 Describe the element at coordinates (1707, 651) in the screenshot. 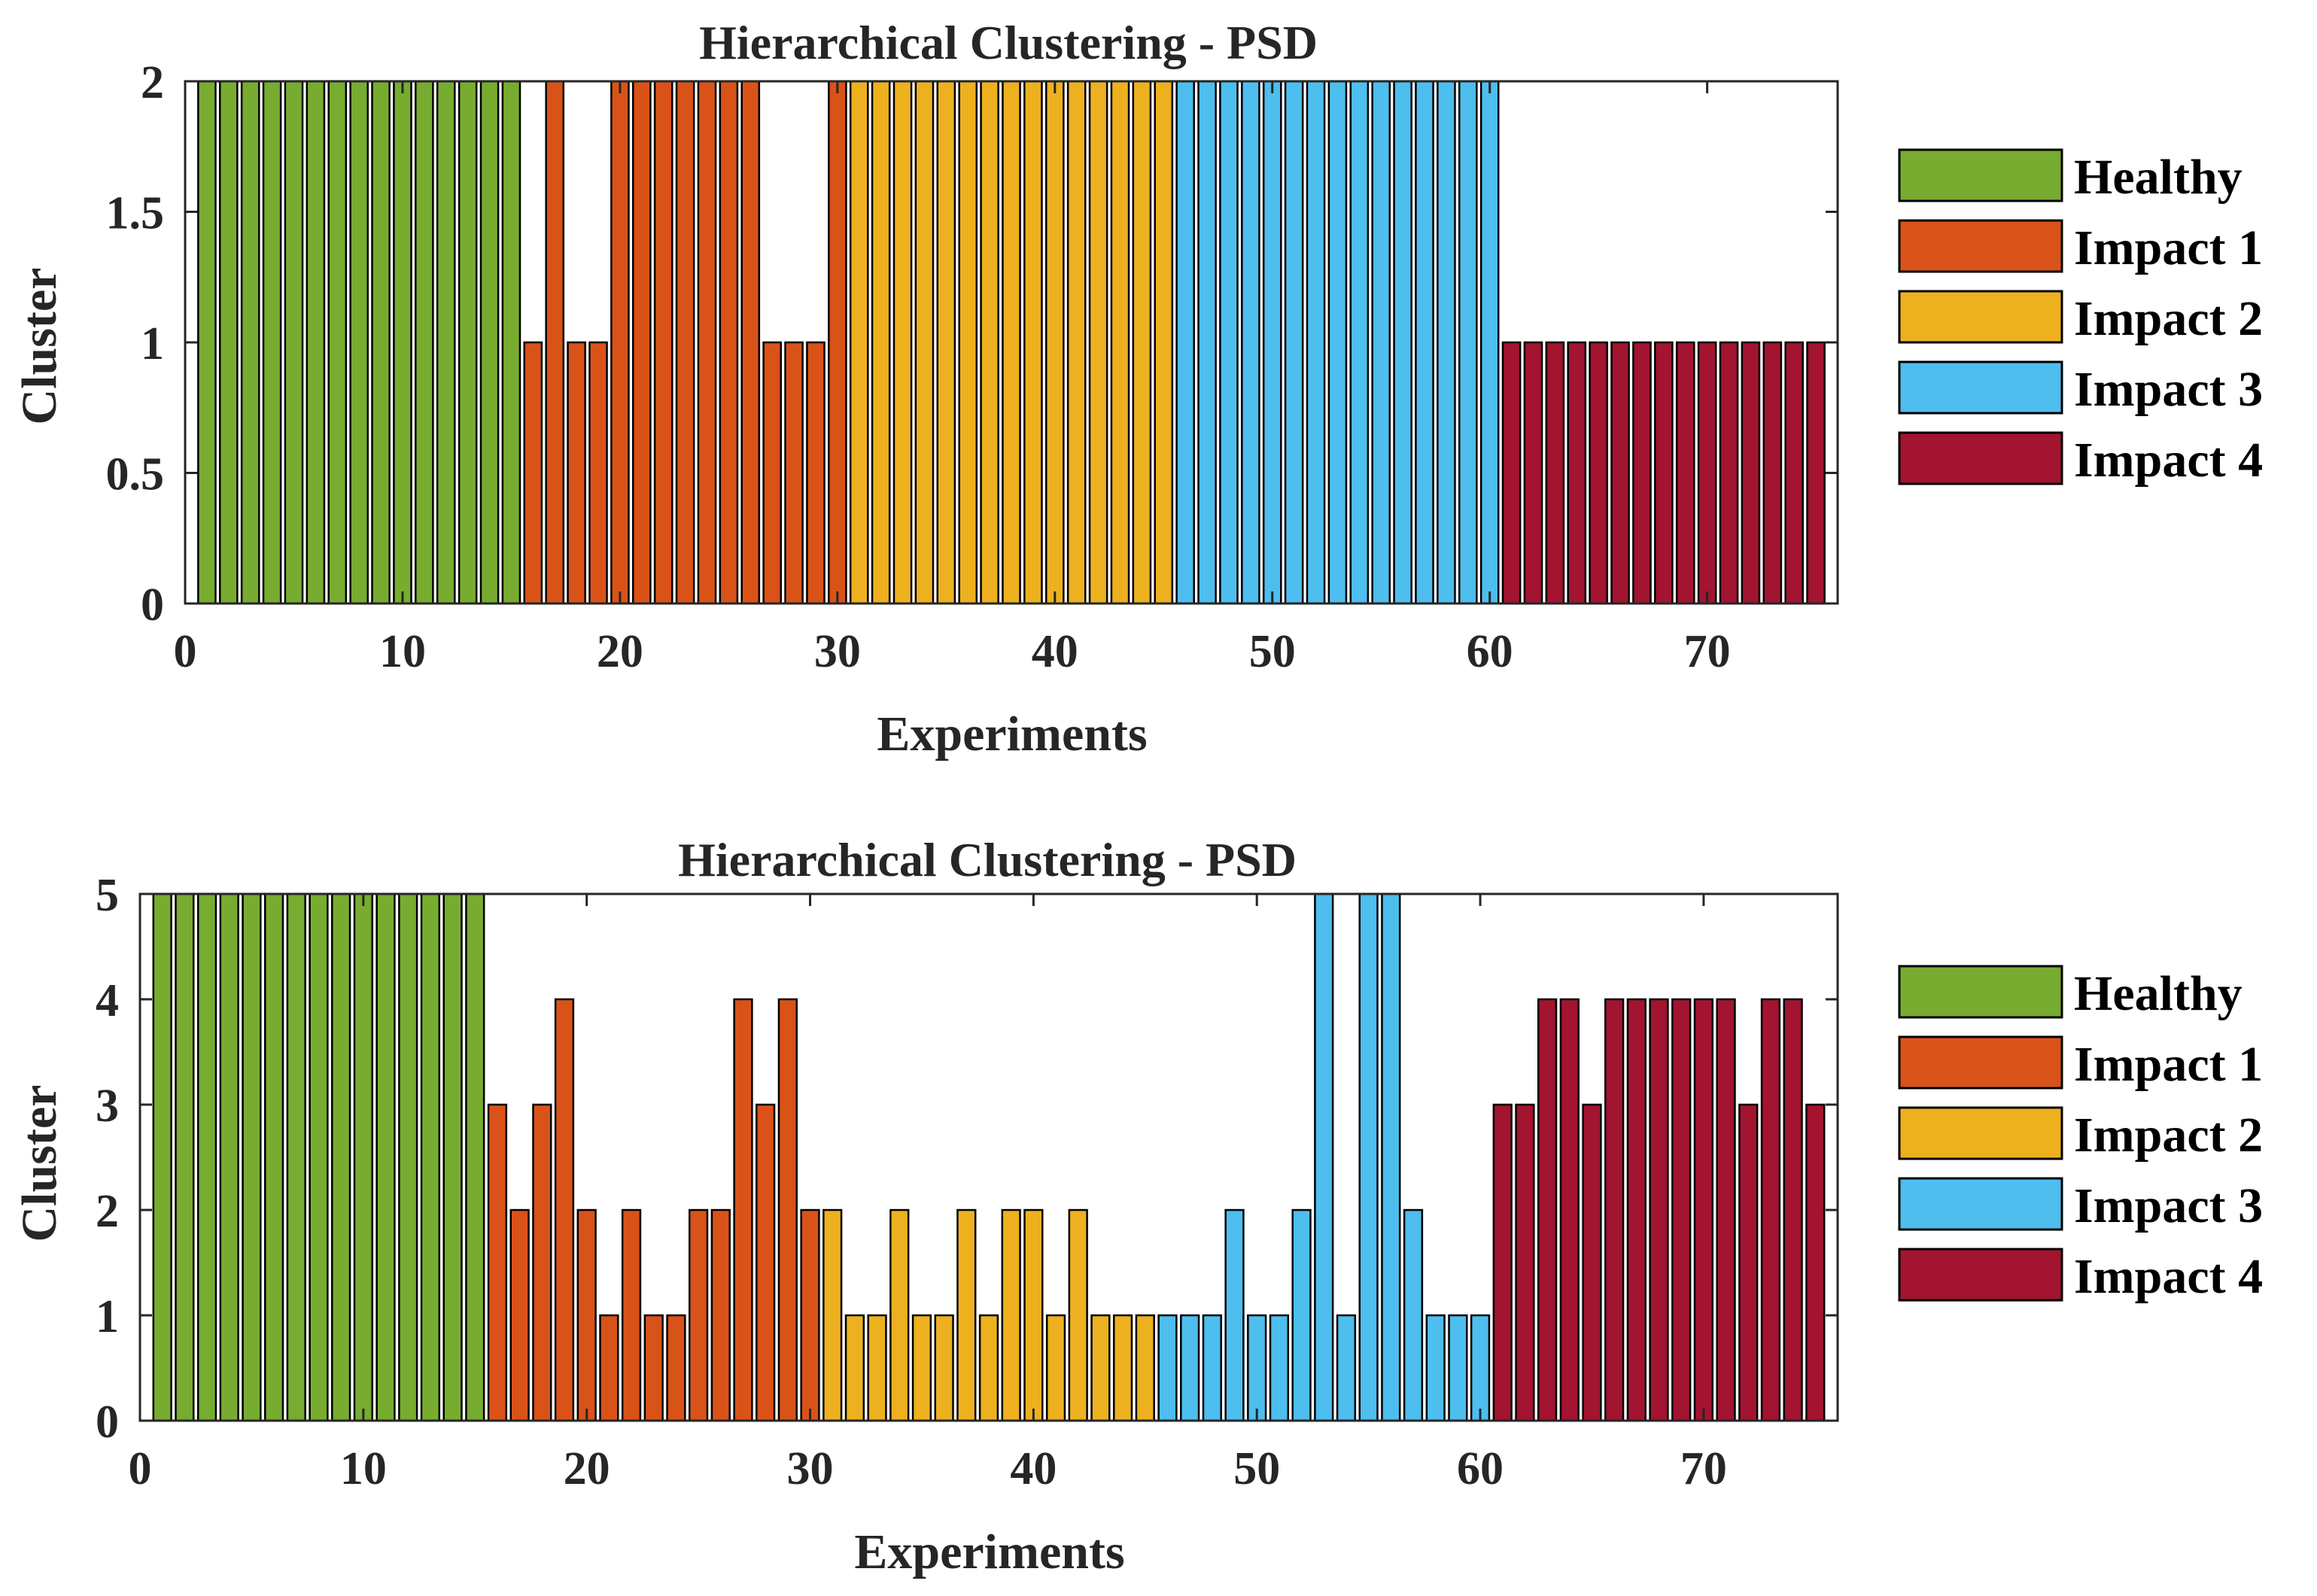

I see `chart-top-xtick-label-70: 70` at that location.